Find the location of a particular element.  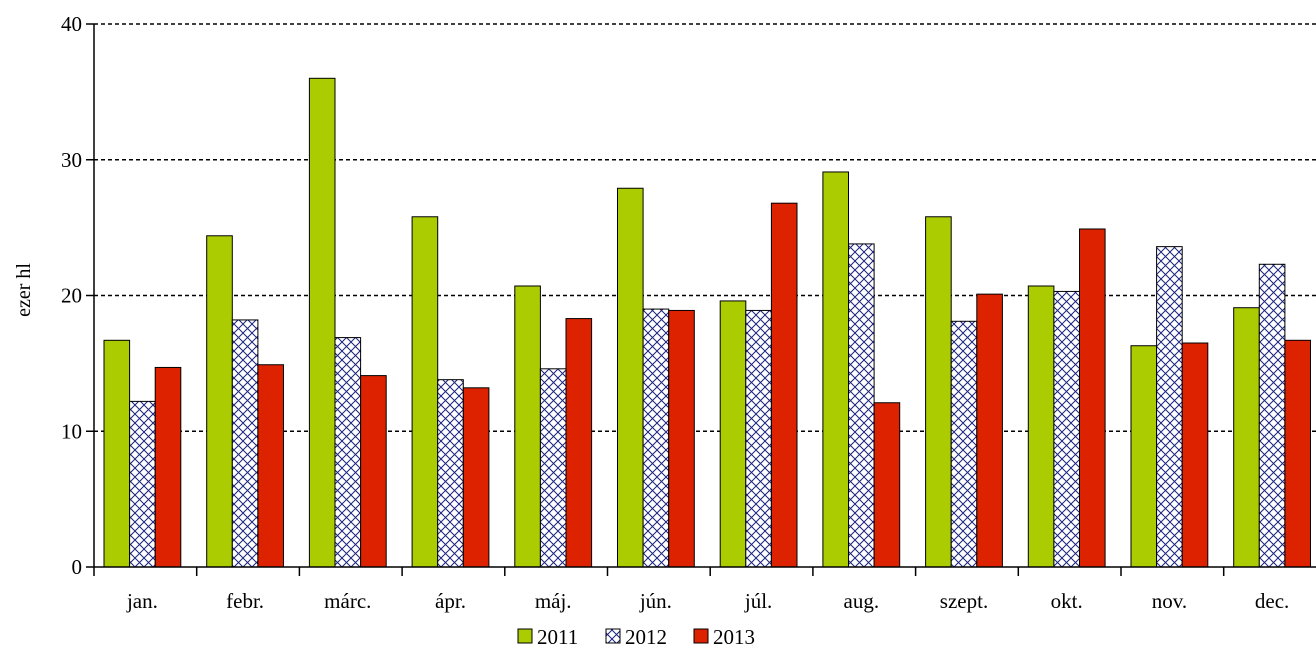

y-tick-label: 20 is located at coordinates (71, 296).